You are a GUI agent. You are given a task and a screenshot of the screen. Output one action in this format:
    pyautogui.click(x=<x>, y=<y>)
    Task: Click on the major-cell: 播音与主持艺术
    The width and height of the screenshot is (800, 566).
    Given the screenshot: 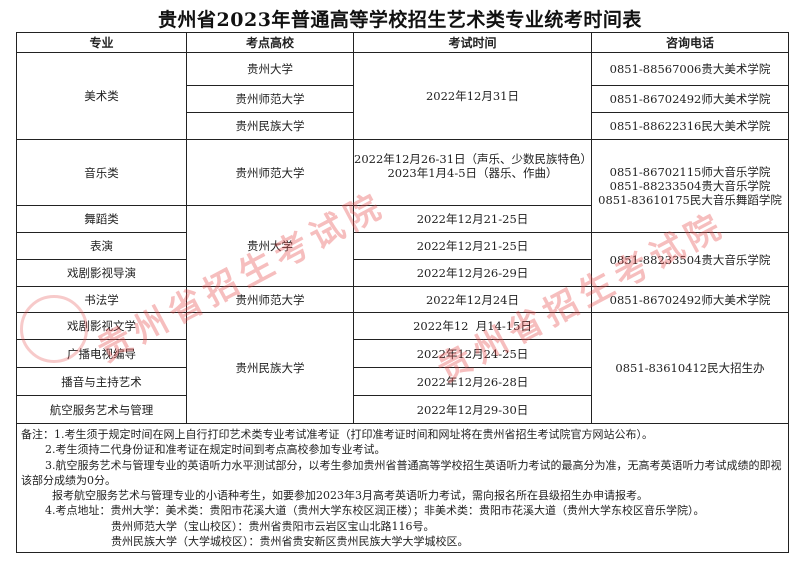 What is the action you would take?
    pyautogui.click(x=101, y=381)
    